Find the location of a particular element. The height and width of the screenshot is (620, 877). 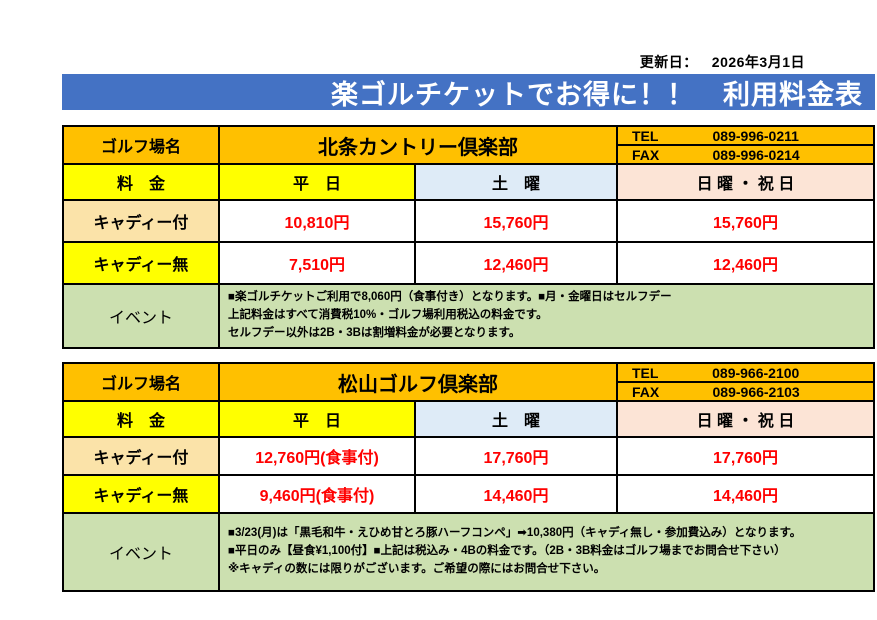

fax-number: 089-966-2103 is located at coordinates (756, 391).